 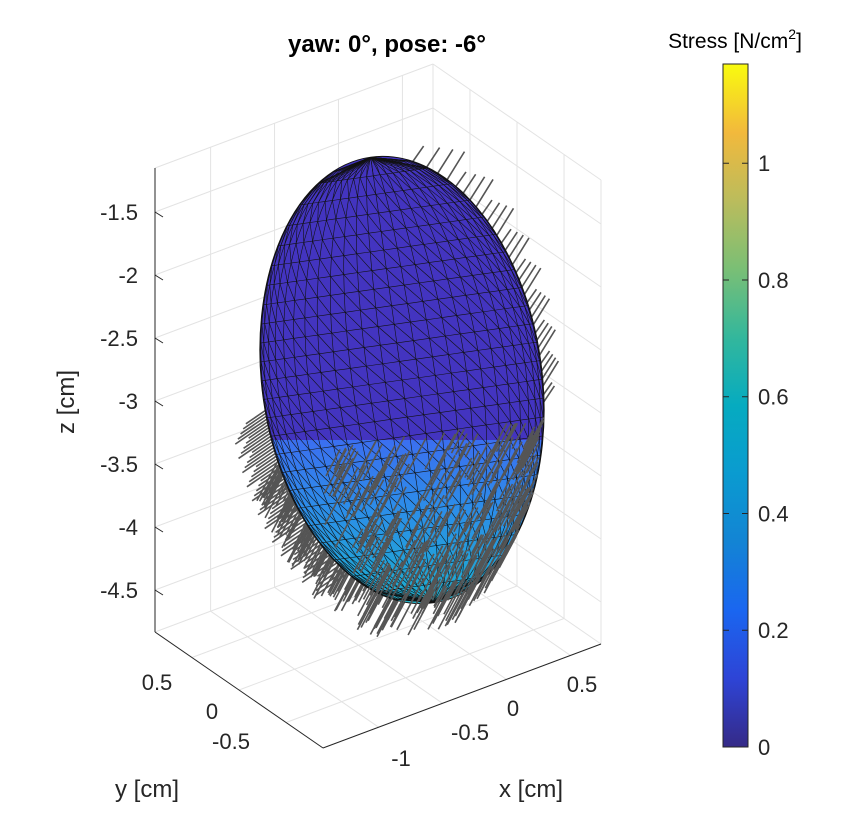 I want to click on z-tick-mark, so click(x=159, y=403).